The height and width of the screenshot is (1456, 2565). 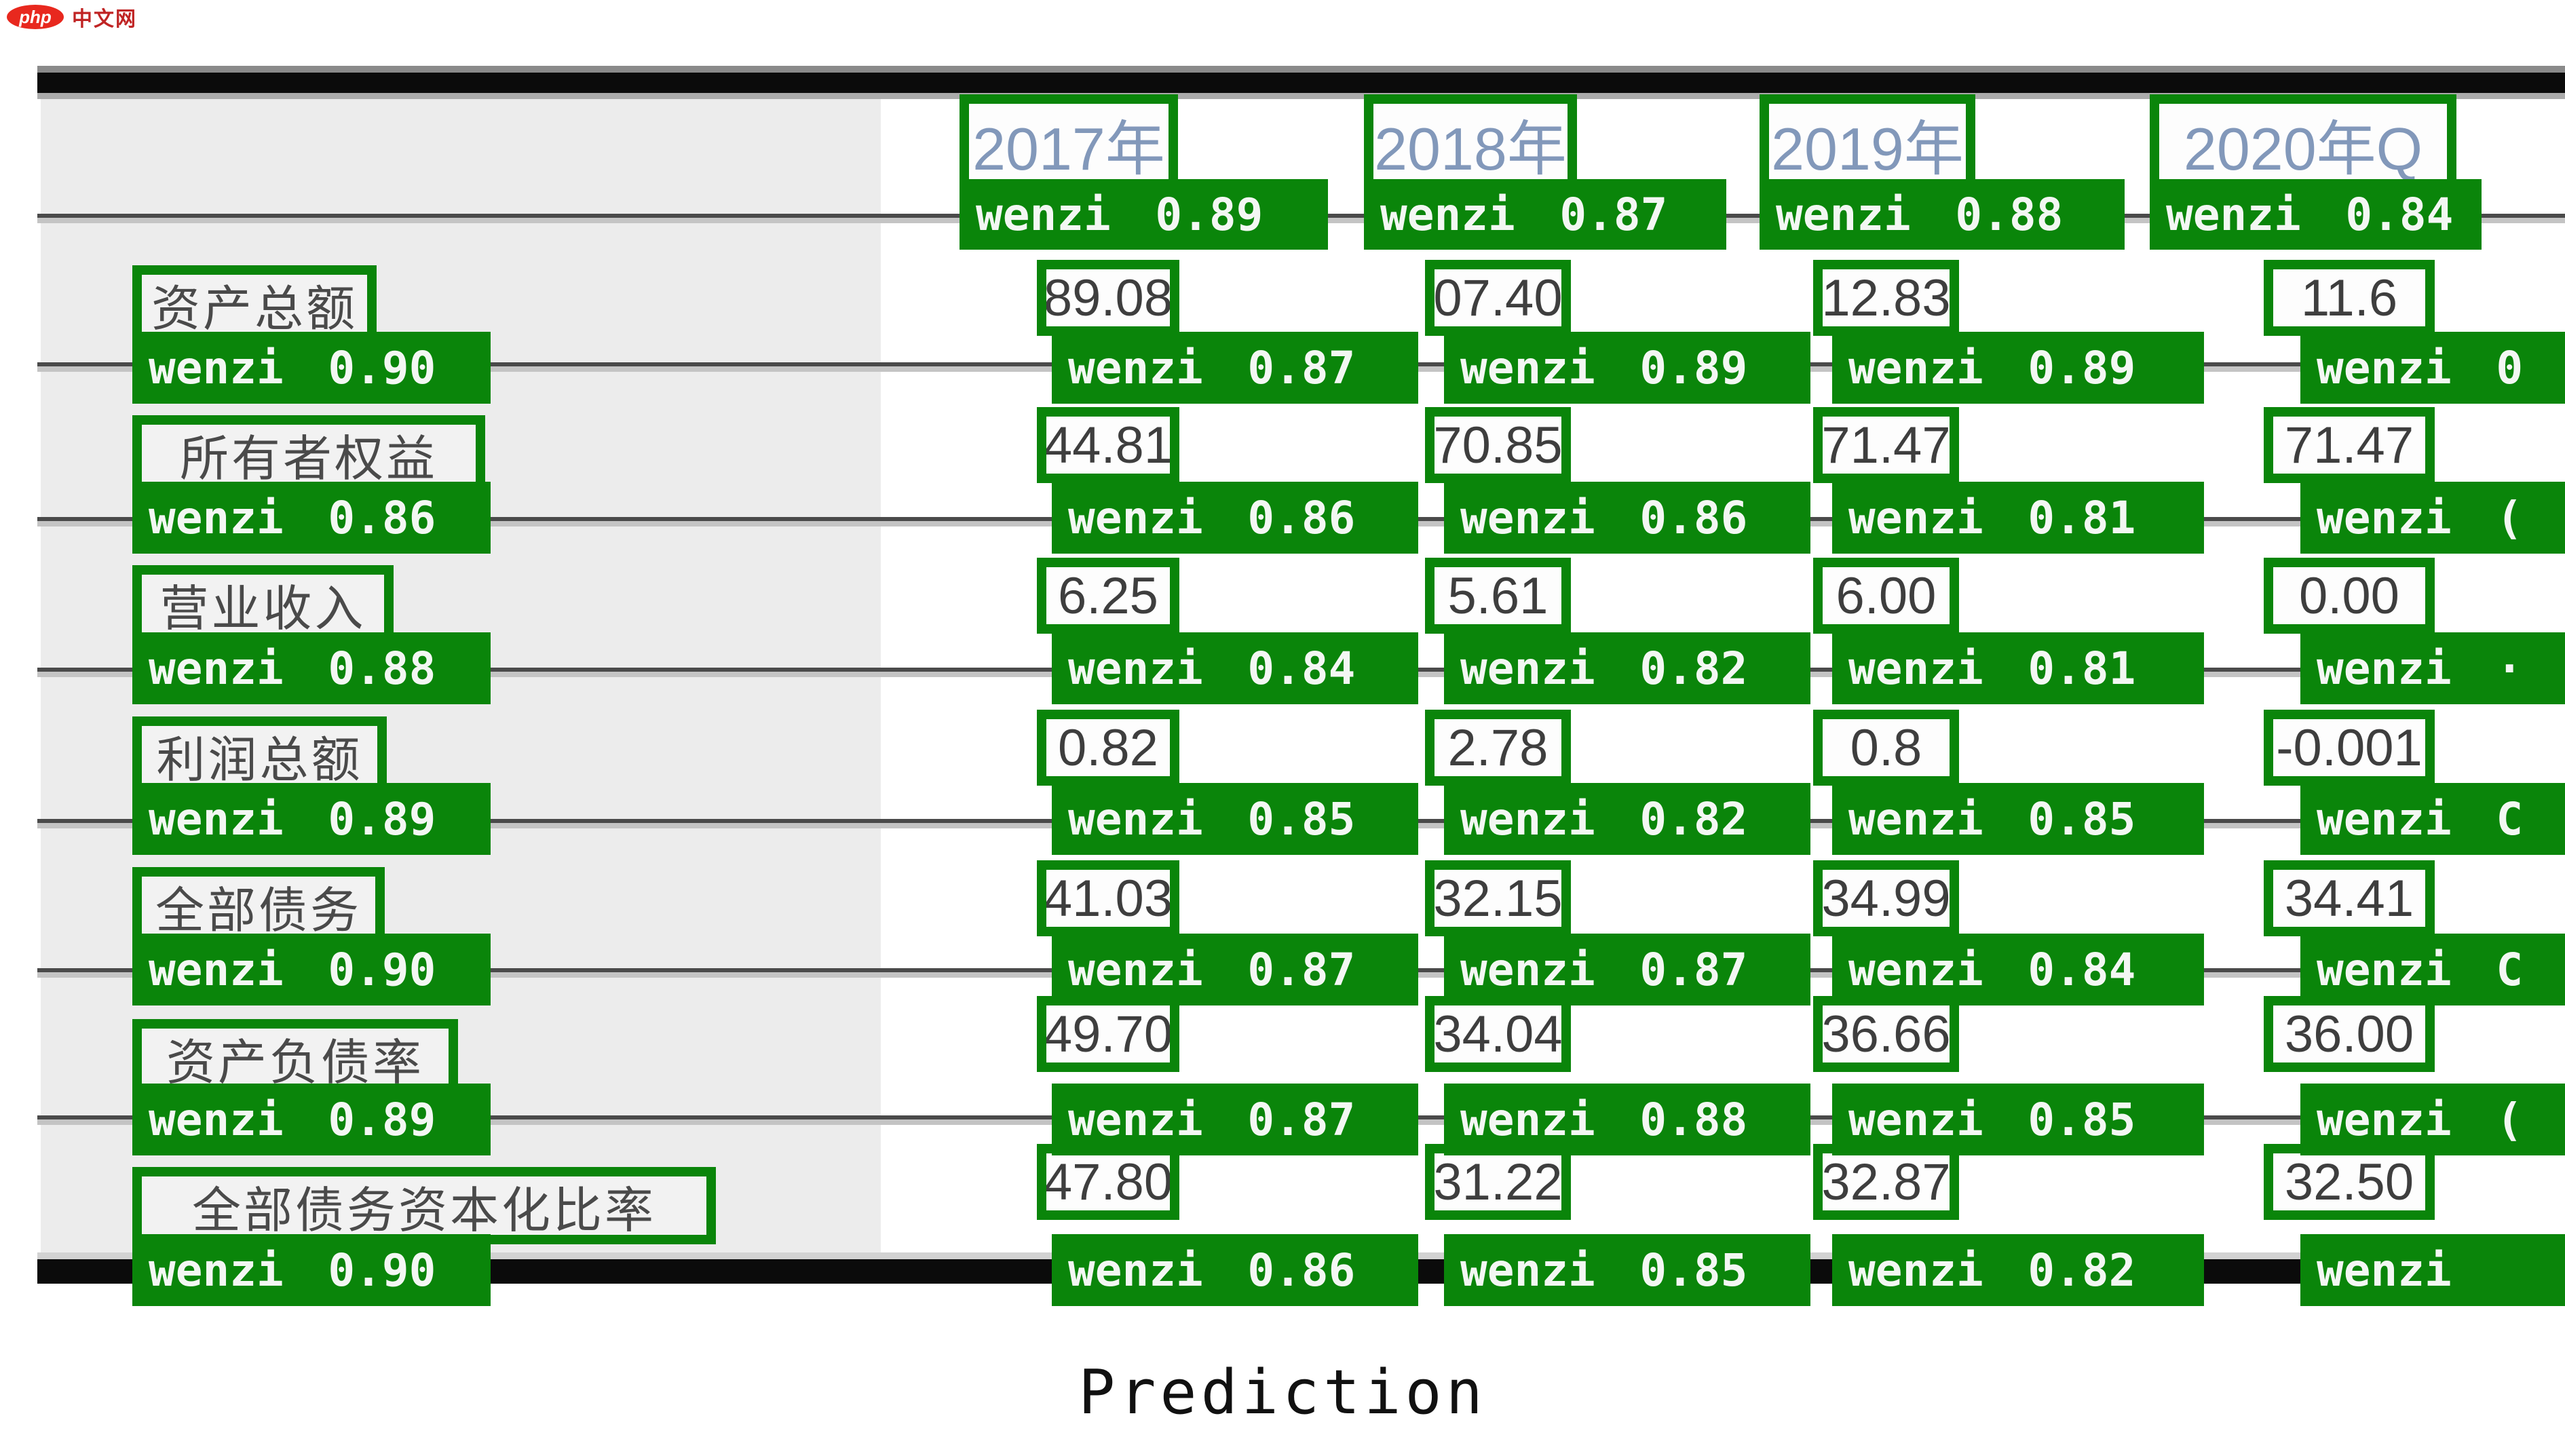 What do you see at coordinates (1108, 298) in the screenshot?
I see `value-cell: 89.08` at bounding box center [1108, 298].